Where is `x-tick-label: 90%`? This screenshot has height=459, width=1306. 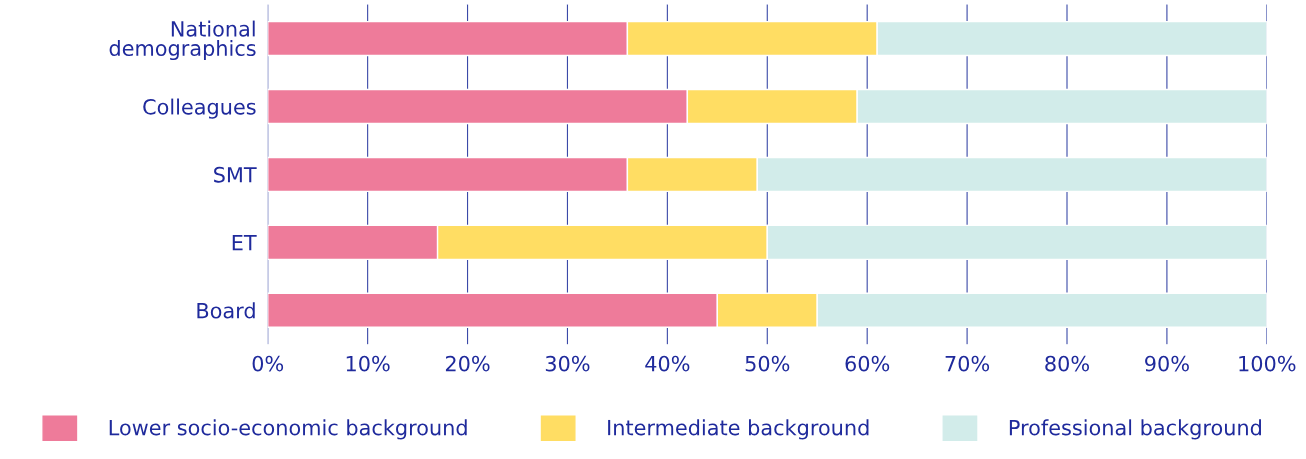
x-tick-label: 90% is located at coordinates (1167, 363).